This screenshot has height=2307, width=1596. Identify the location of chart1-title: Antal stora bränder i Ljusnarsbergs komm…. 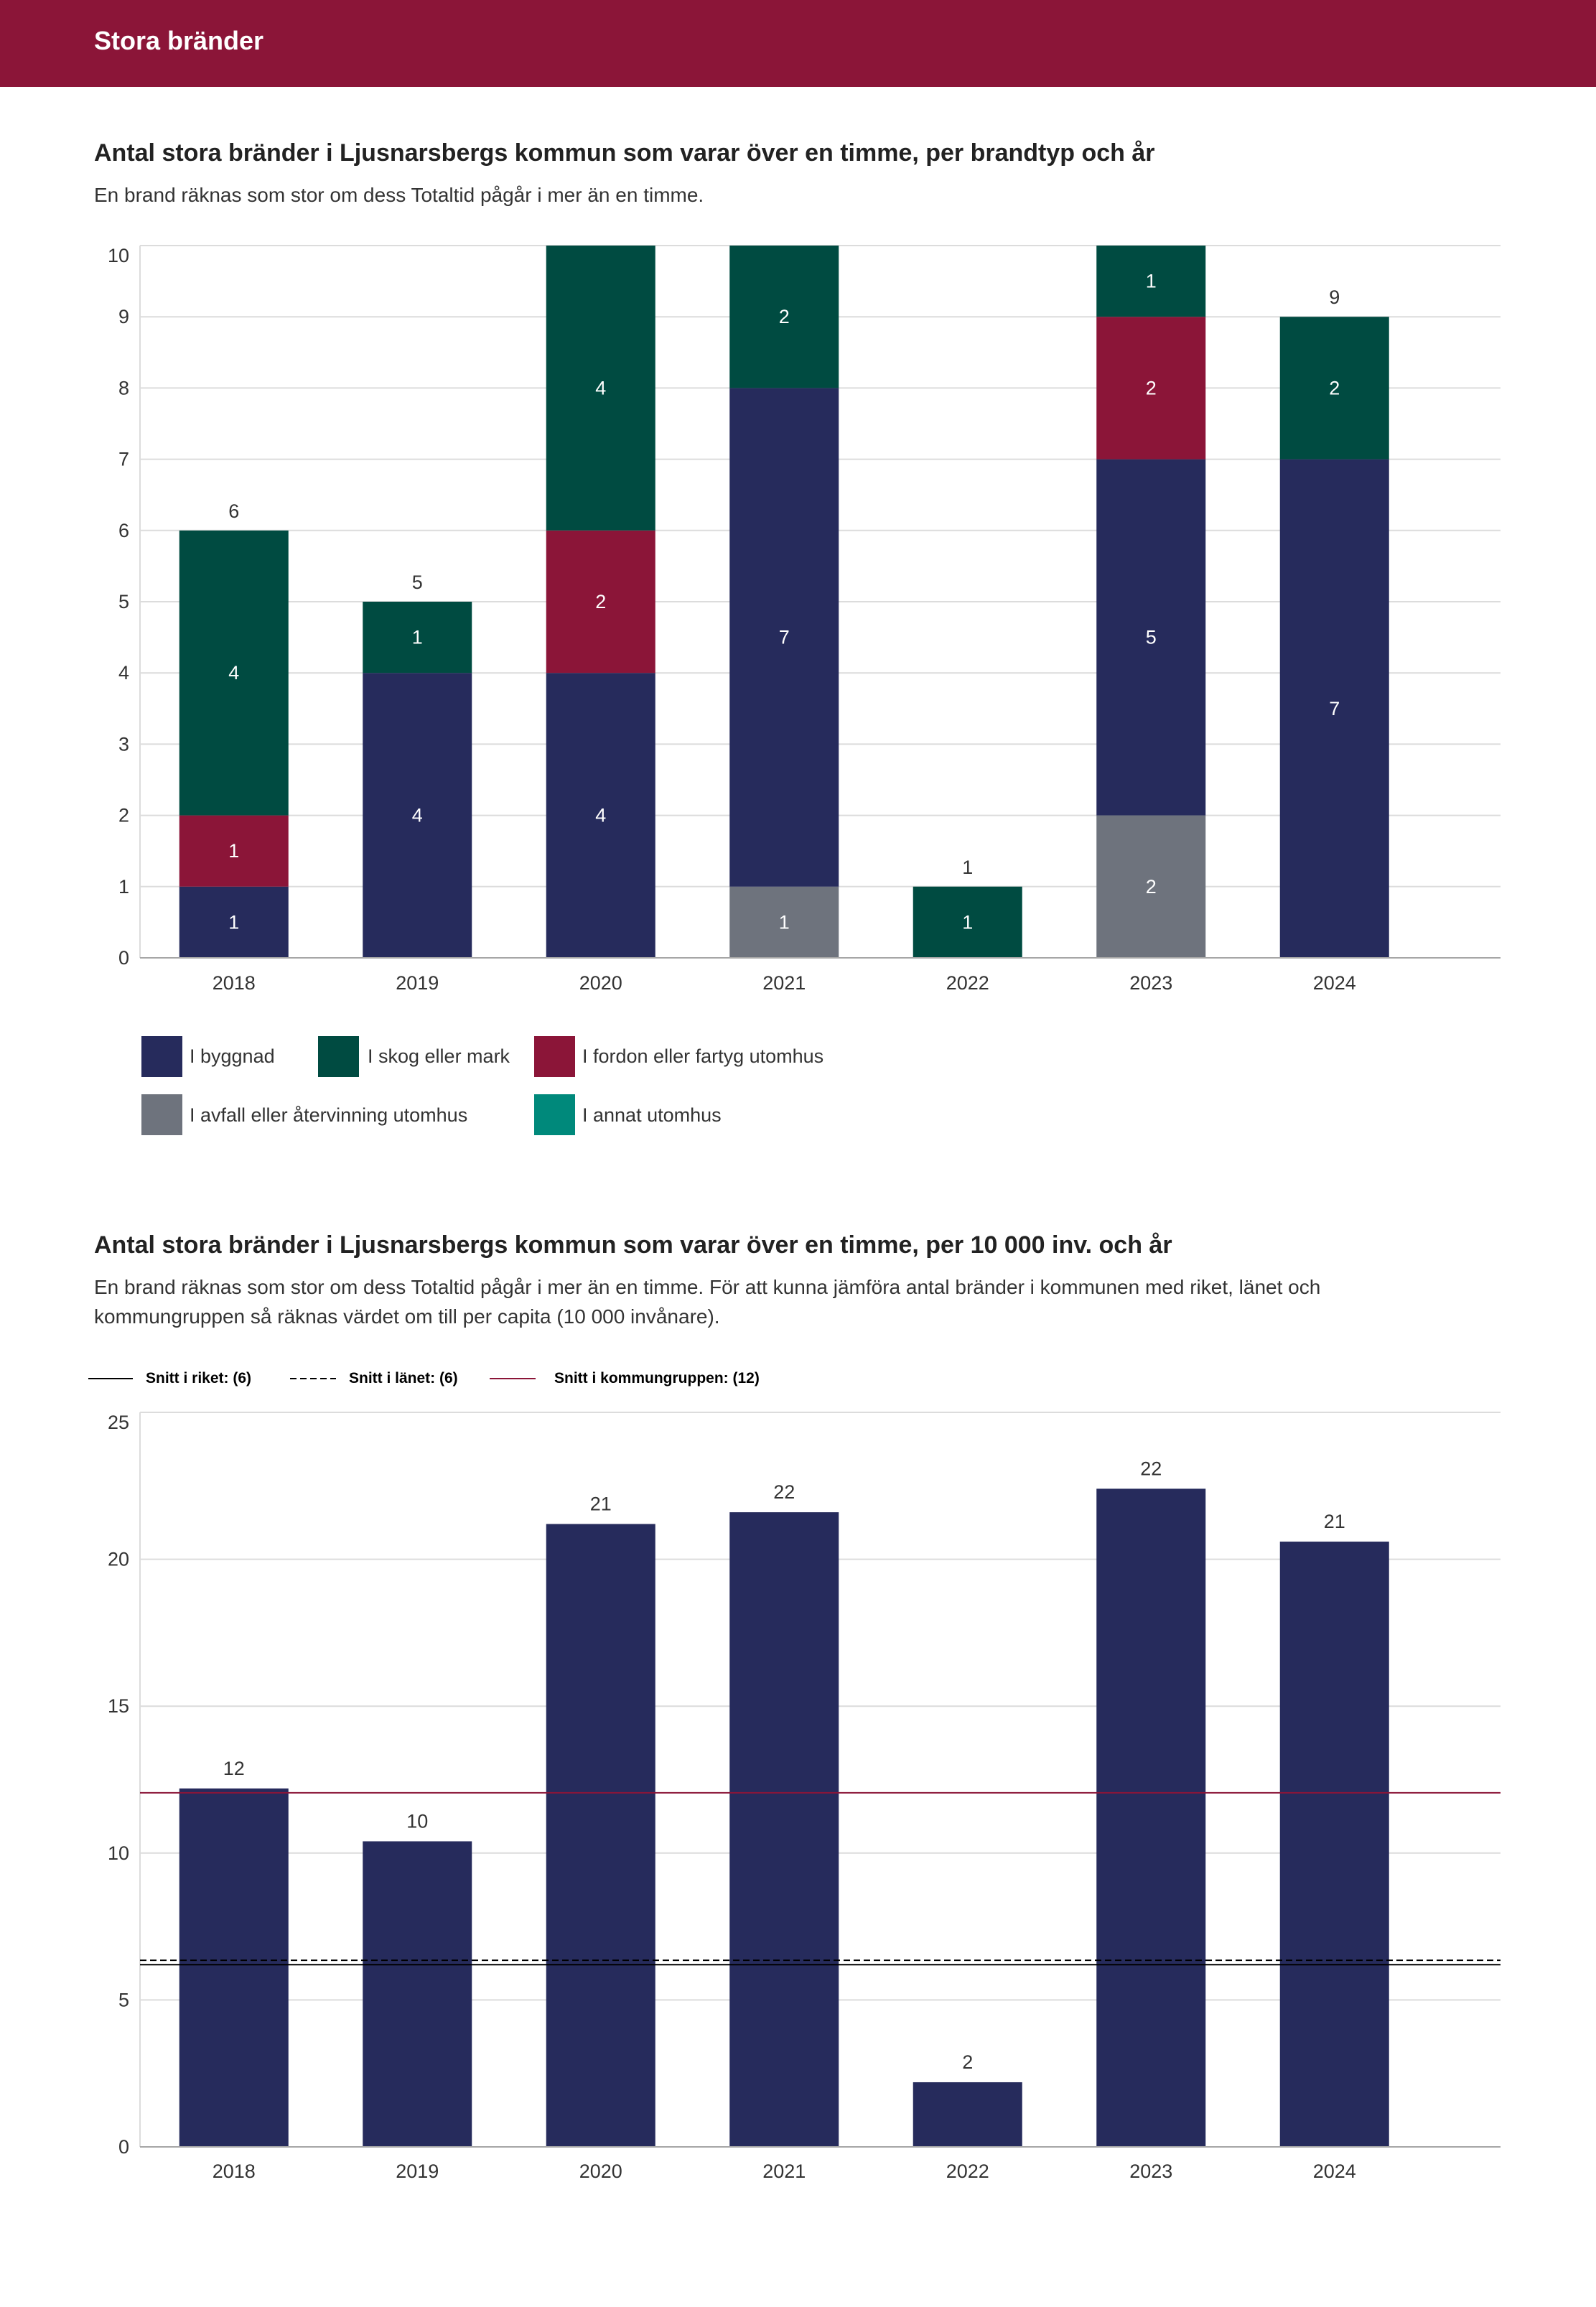
(624, 153).